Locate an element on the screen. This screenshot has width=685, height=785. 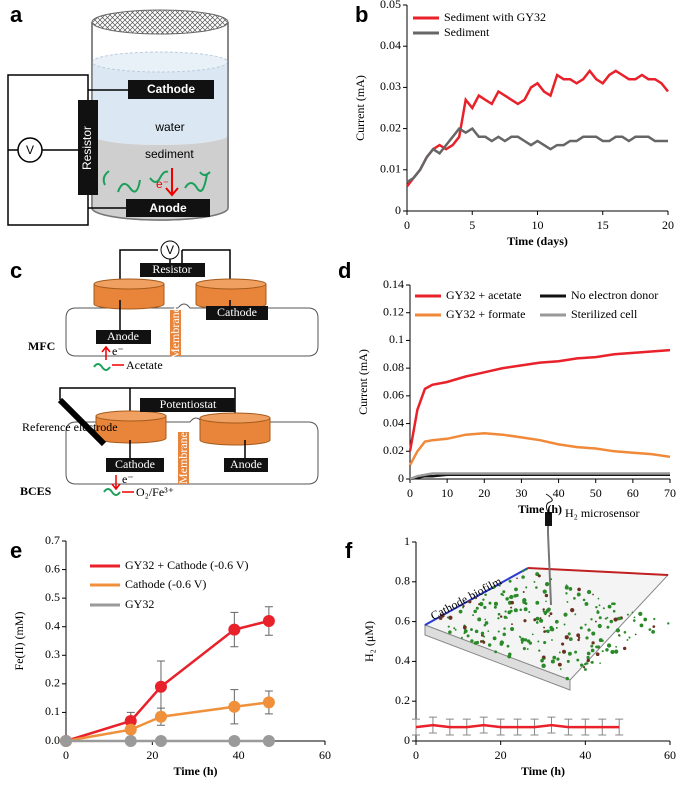
panel-label: e is located at coordinates (16, 550).